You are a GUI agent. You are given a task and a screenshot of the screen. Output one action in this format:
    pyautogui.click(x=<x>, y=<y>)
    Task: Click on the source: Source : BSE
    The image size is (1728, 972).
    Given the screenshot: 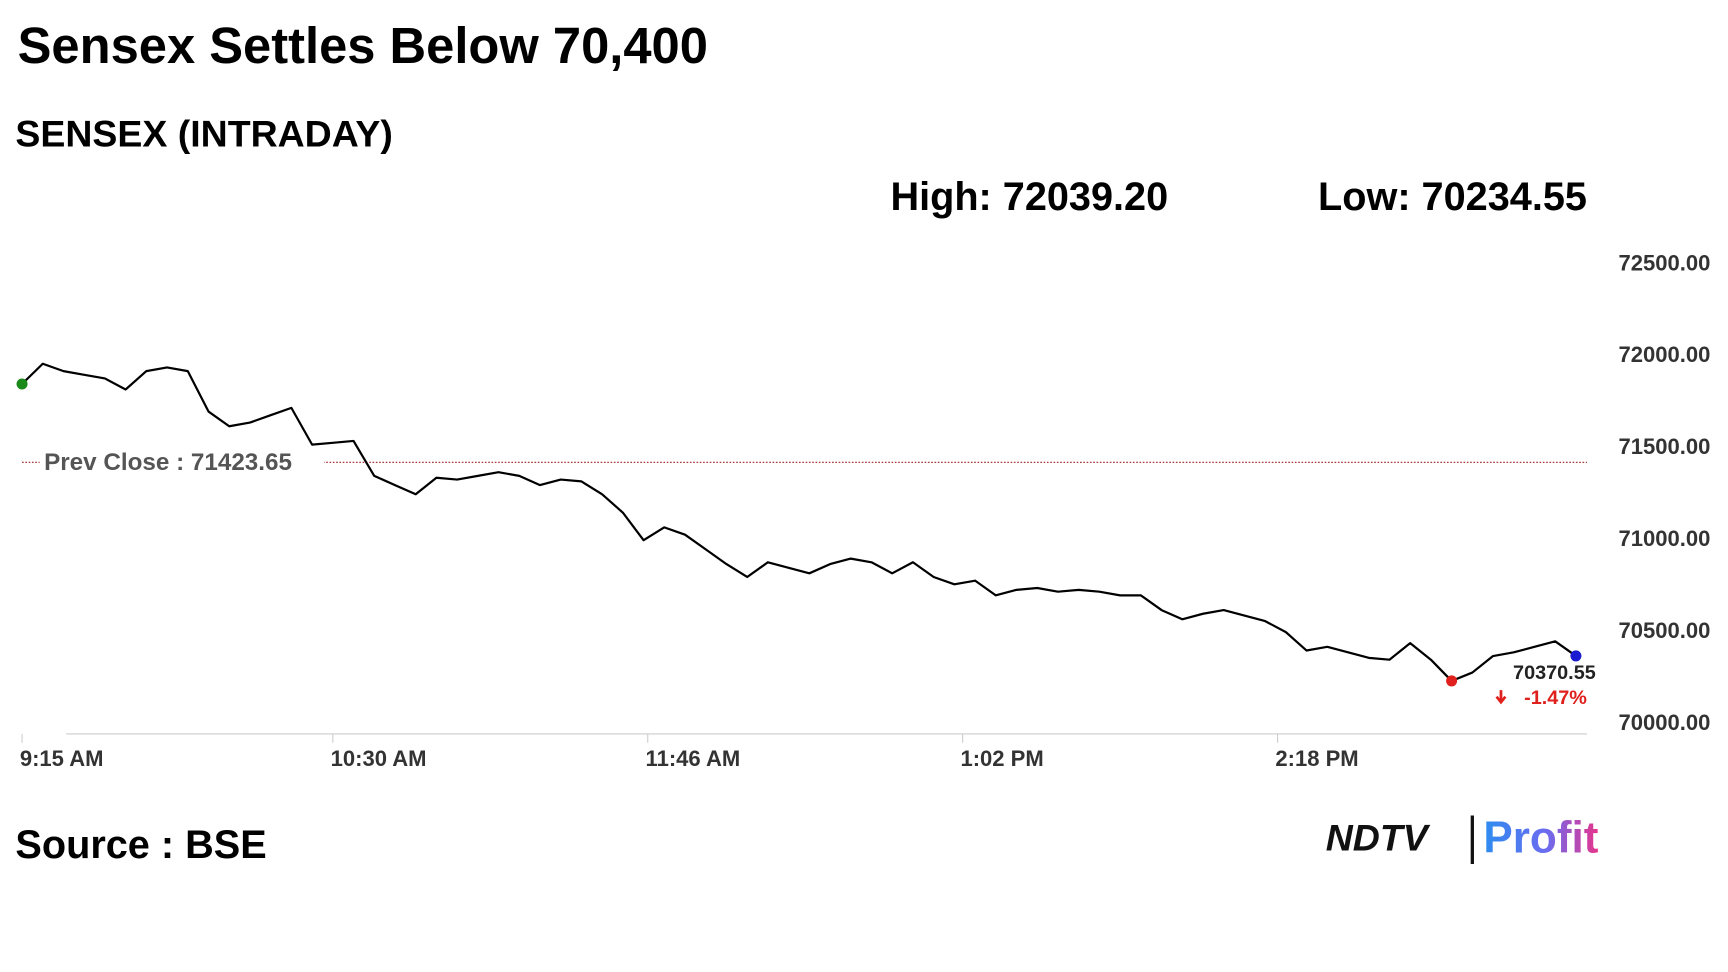 What is the action you would take?
    pyautogui.click(x=140, y=845)
    